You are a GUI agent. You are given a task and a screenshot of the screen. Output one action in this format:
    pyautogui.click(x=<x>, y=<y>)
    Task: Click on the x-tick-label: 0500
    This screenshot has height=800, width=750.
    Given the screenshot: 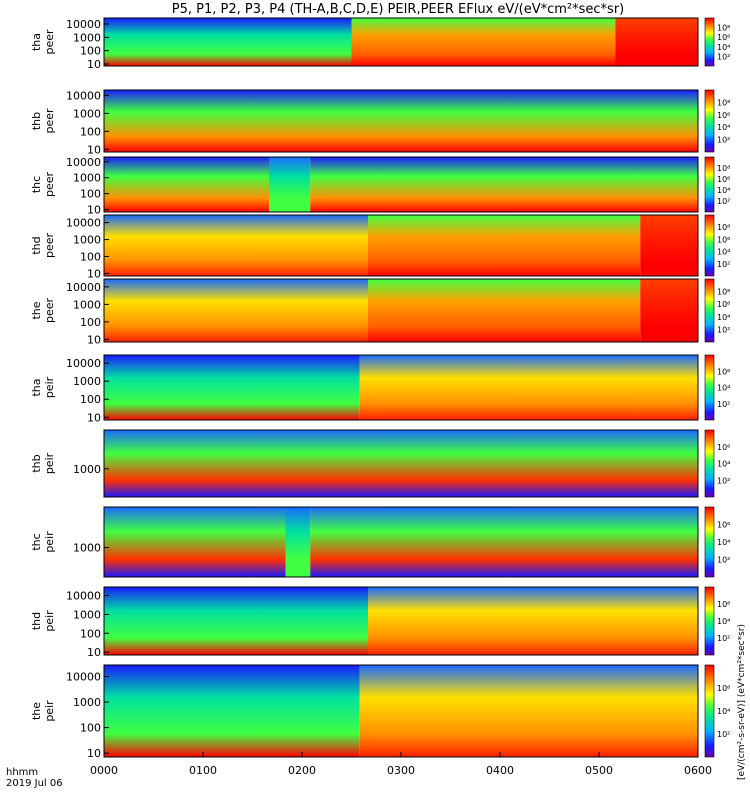 What is the action you would take?
    pyautogui.click(x=599, y=770)
    